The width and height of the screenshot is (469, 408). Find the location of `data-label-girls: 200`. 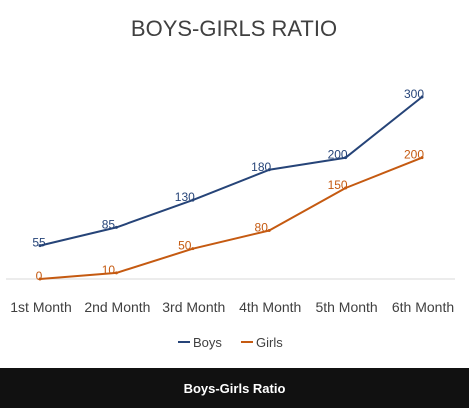

data-label-girls: 200 is located at coordinates (414, 155).